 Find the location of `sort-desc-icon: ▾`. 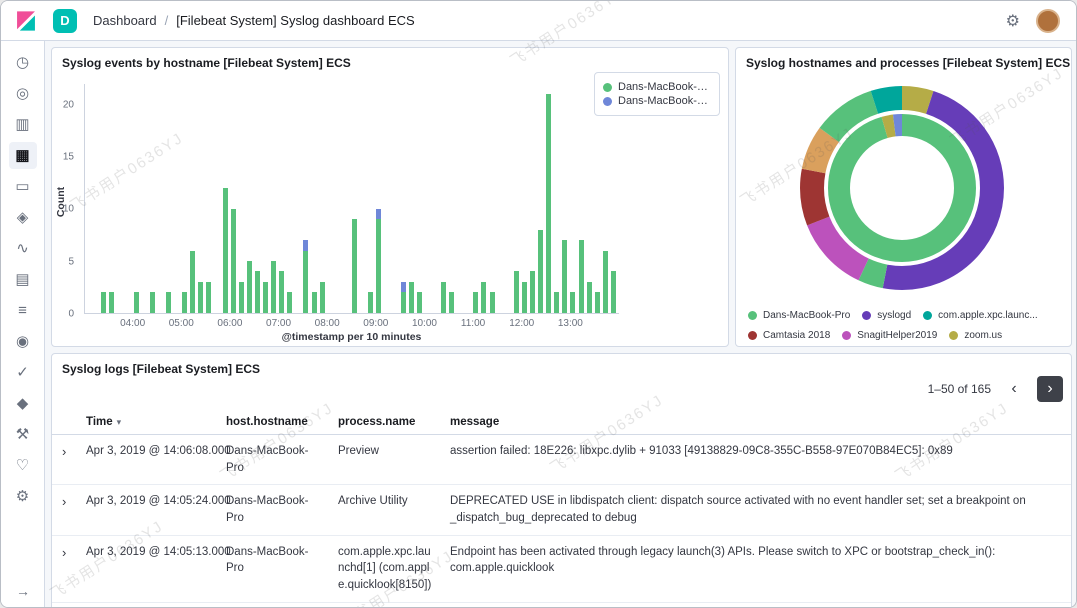

sort-desc-icon: ▾ is located at coordinates (119, 422).